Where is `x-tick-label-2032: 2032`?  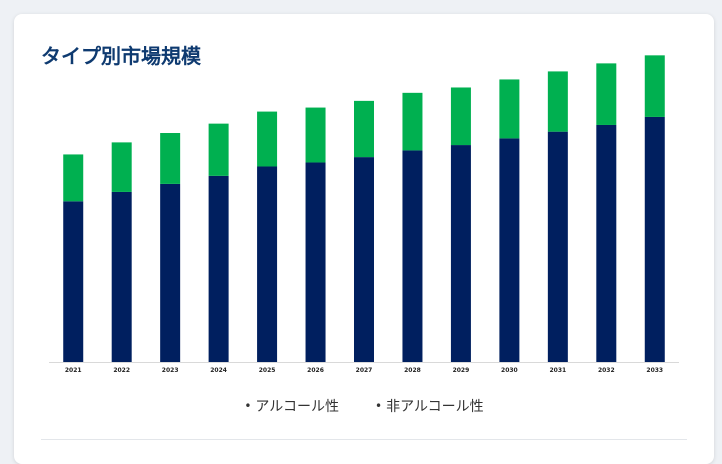 x-tick-label-2032: 2032 is located at coordinates (606, 370).